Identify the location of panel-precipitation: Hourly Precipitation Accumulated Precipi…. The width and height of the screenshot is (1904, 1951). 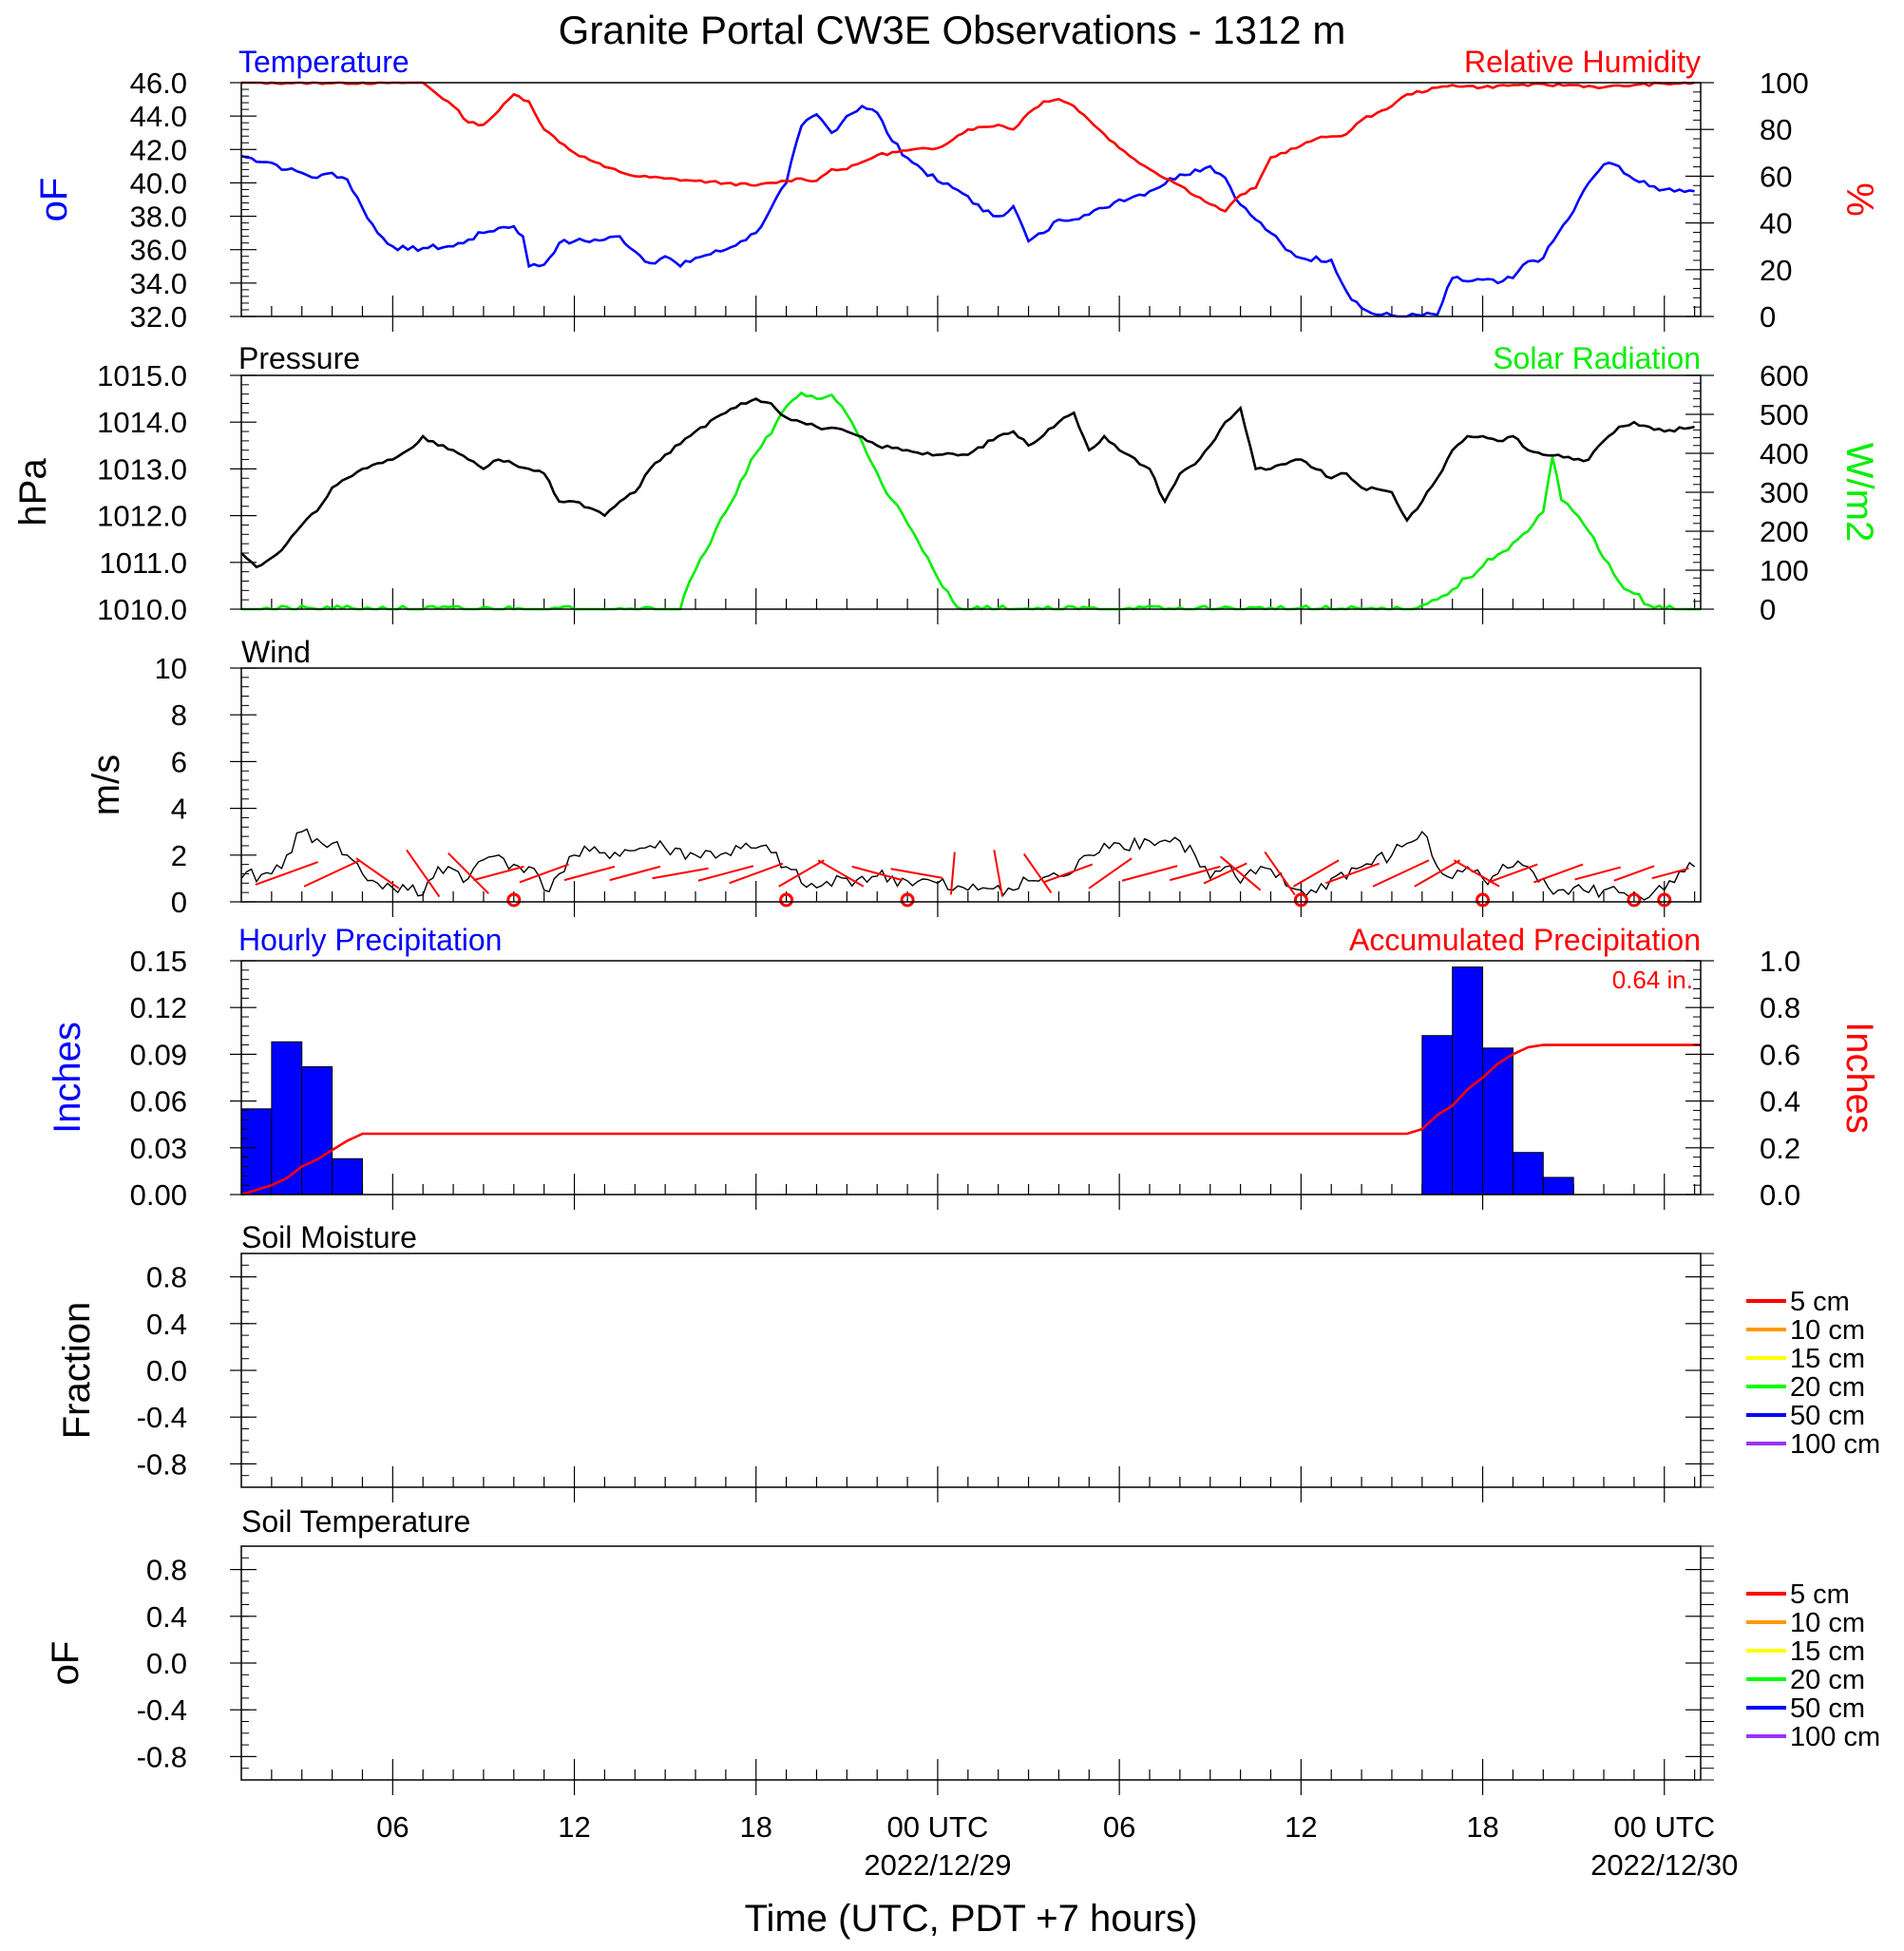
(964, 1067).